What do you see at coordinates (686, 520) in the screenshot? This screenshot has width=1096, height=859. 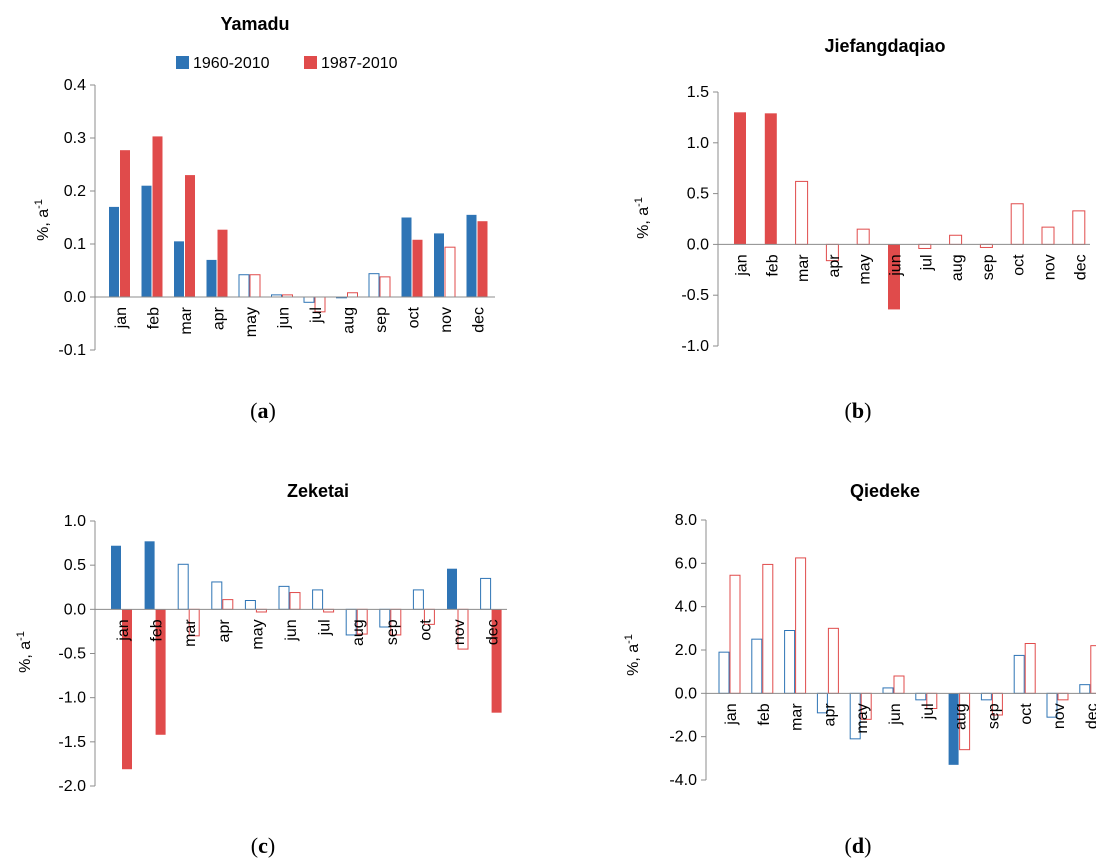 I see `y-tick-label: 8.0` at bounding box center [686, 520].